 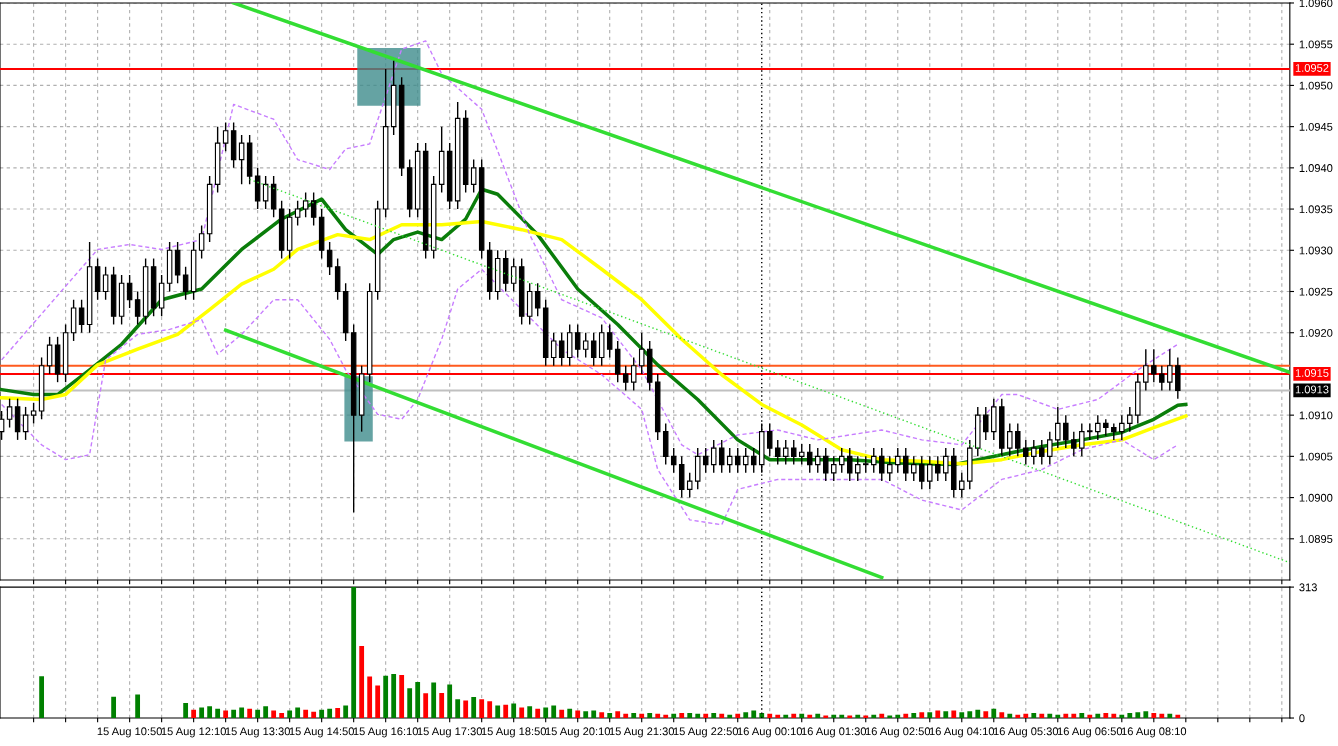 What do you see at coordinates (129, 732) in the screenshot?
I see `x-tick-label: 15 Aug 10:50` at bounding box center [129, 732].